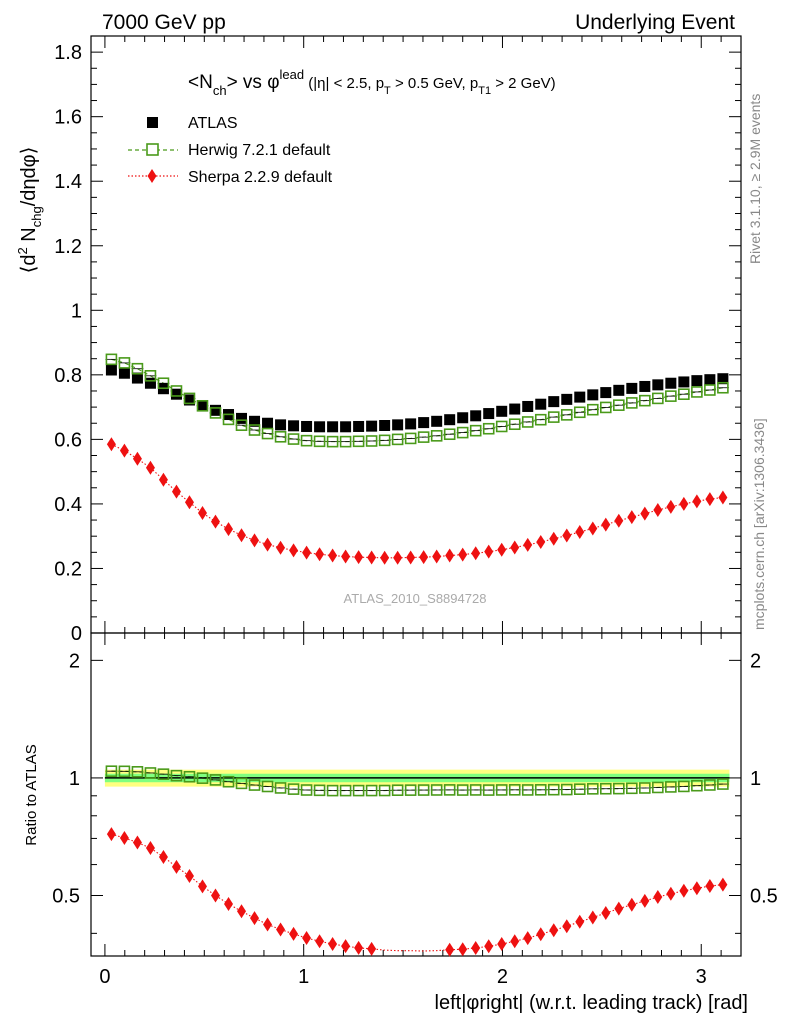 The height and width of the screenshot is (1024, 786). I want to click on y-tick-label: 1.2, so click(68, 247).